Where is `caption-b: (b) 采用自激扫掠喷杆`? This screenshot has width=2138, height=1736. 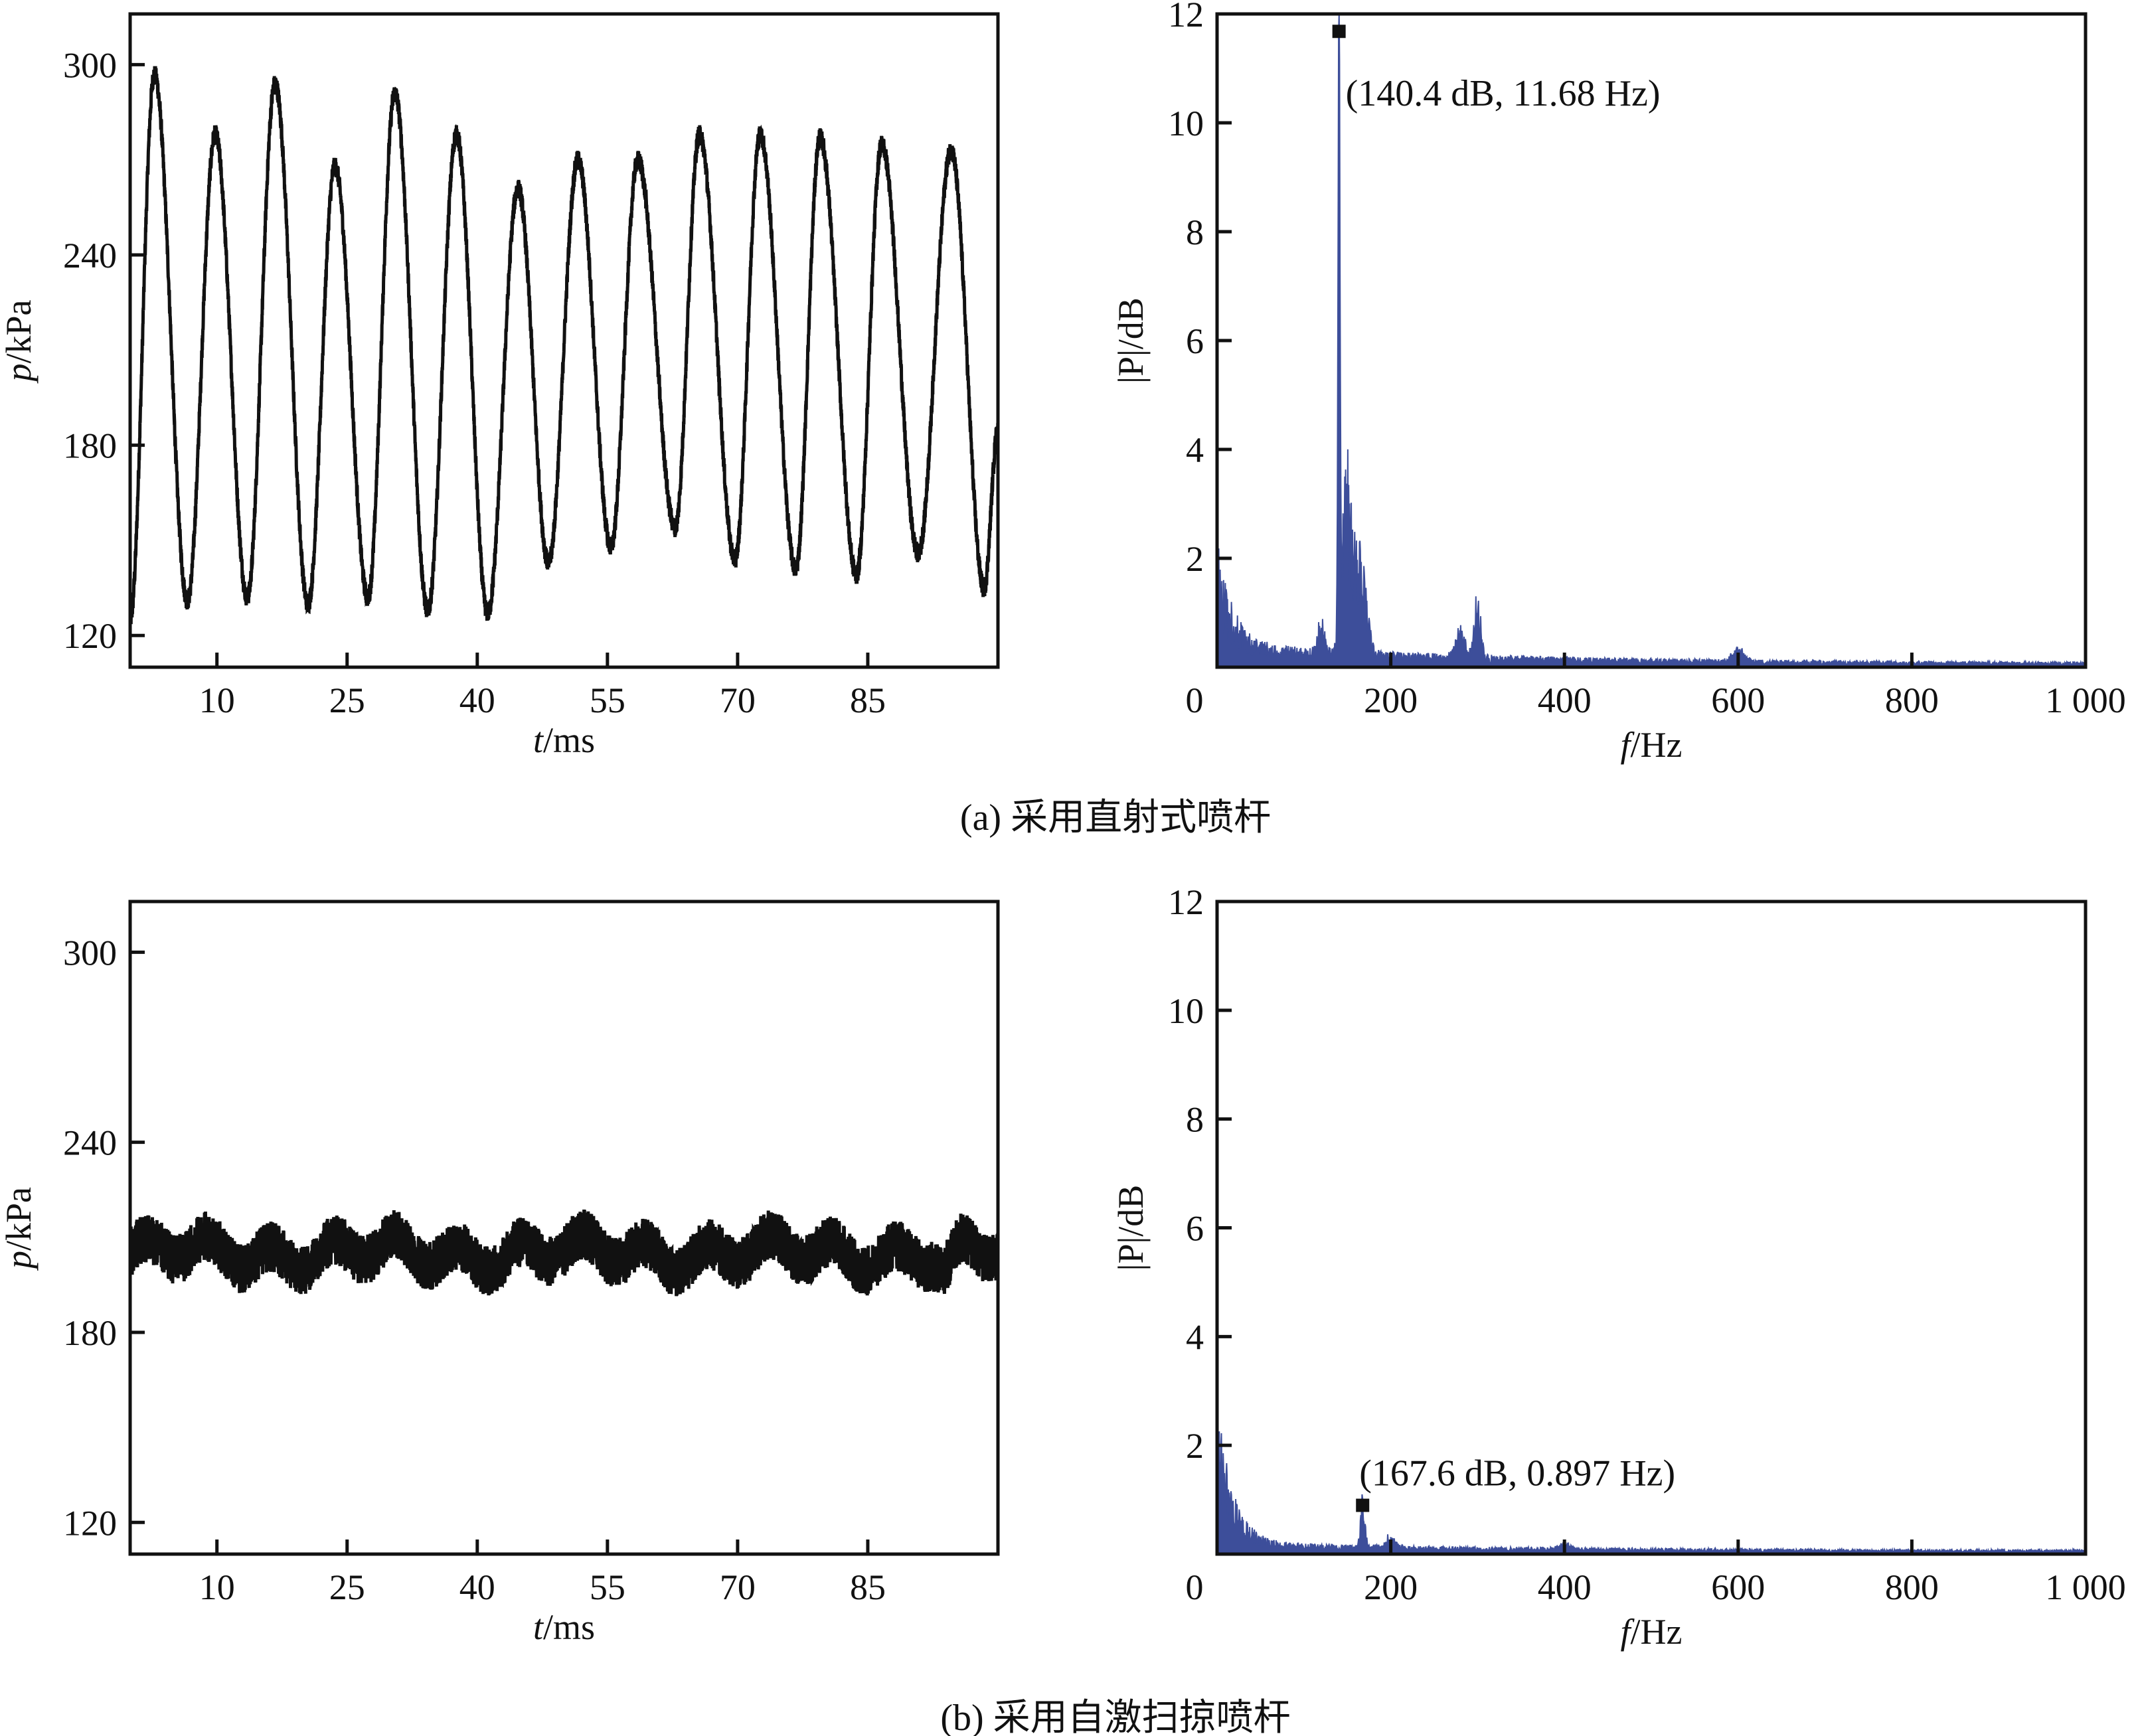
caption-b: (b) 采用自激扫掠喷杆 is located at coordinates (1115, 1716).